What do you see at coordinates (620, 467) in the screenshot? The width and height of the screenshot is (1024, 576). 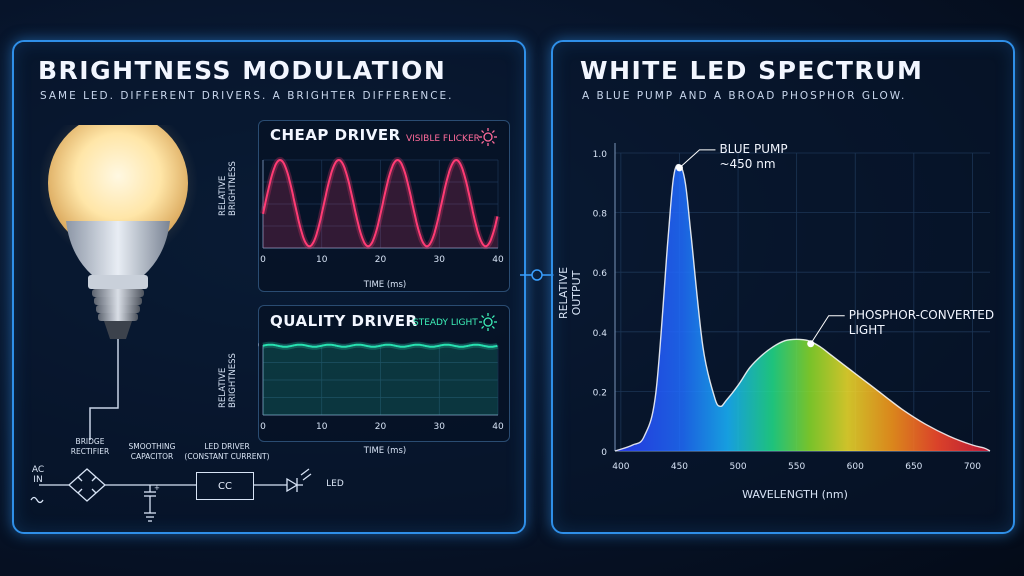 I see `x-tick-label: 400` at bounding box center [620, 467].